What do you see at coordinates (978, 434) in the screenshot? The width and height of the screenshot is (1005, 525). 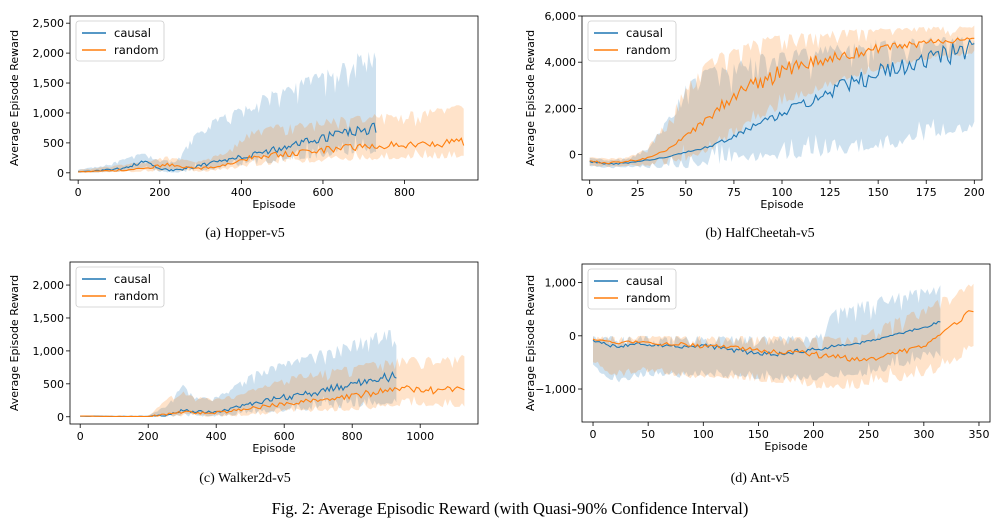 I see `x-tick-label: 350` at bounding box center [978, 434].